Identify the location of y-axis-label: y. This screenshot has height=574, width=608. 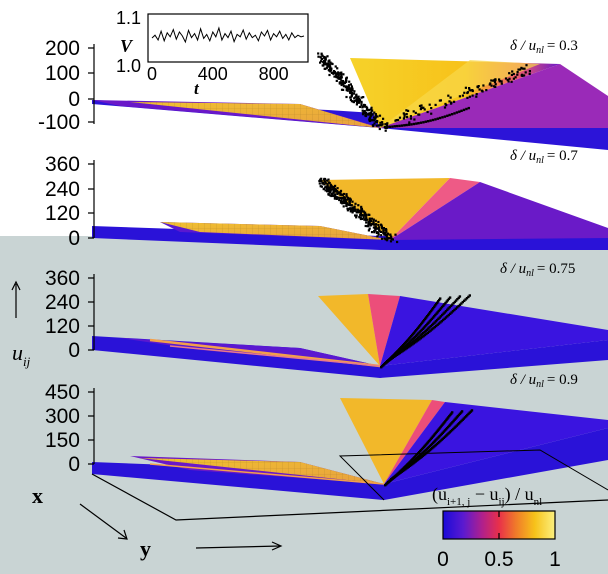
(145, 548).